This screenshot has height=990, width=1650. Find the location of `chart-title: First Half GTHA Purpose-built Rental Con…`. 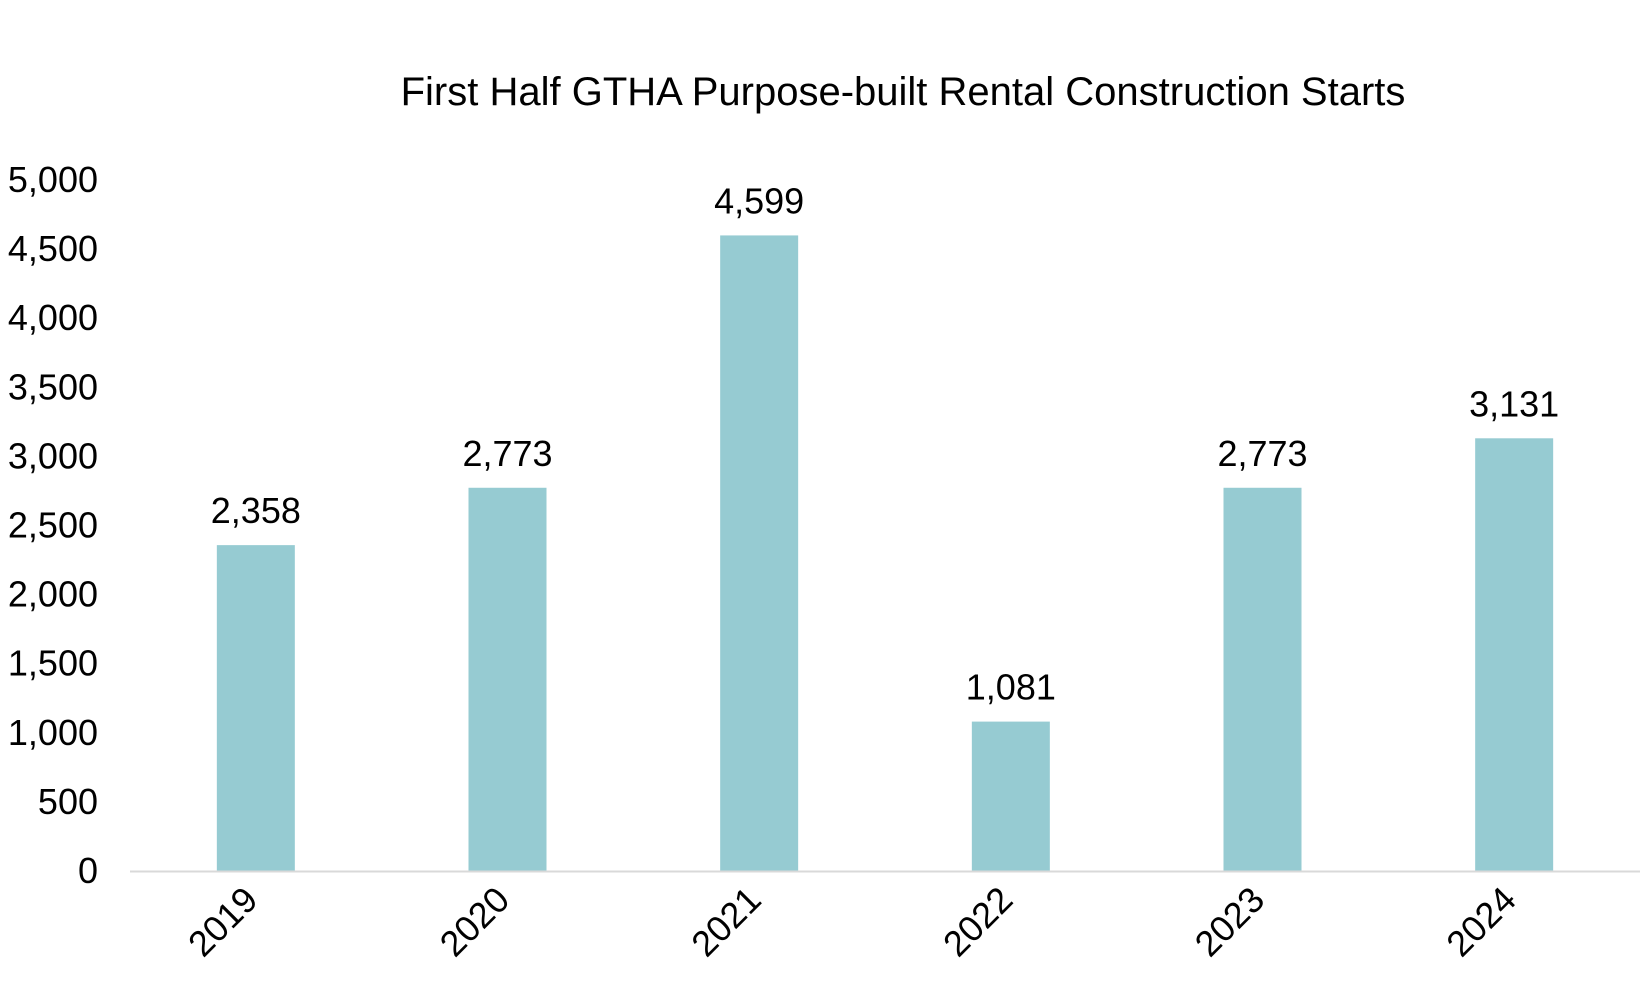

chart-title: First Half GTHA Purpose-built Rental Con… is located at coordinates (903, 92).